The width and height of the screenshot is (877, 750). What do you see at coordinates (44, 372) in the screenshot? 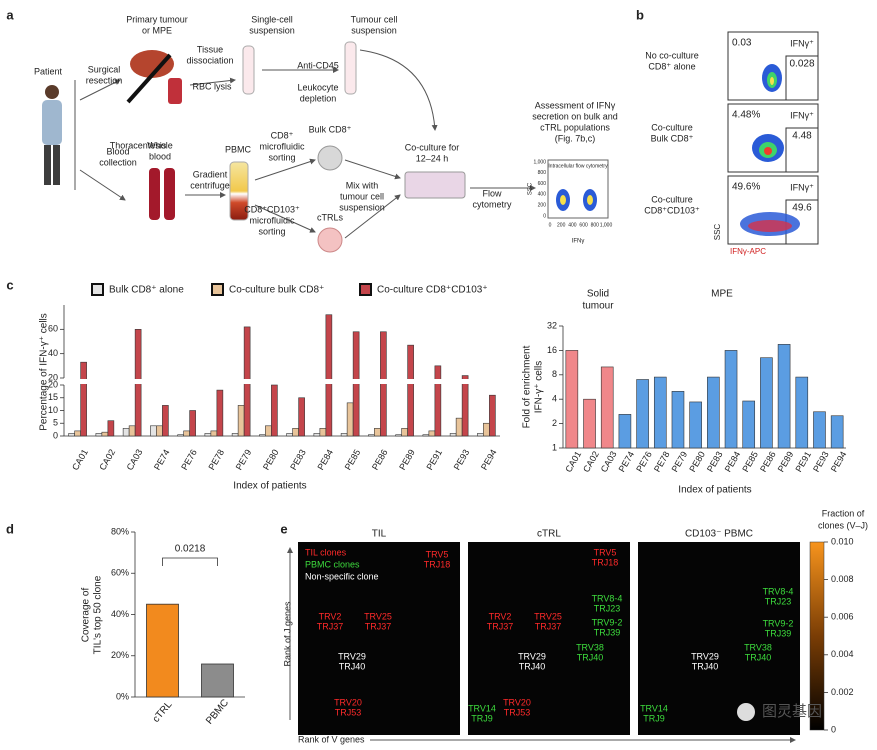
I see `y-label: Percentage of IFN-γ⁺ cells` at bounding box center [44, 372].